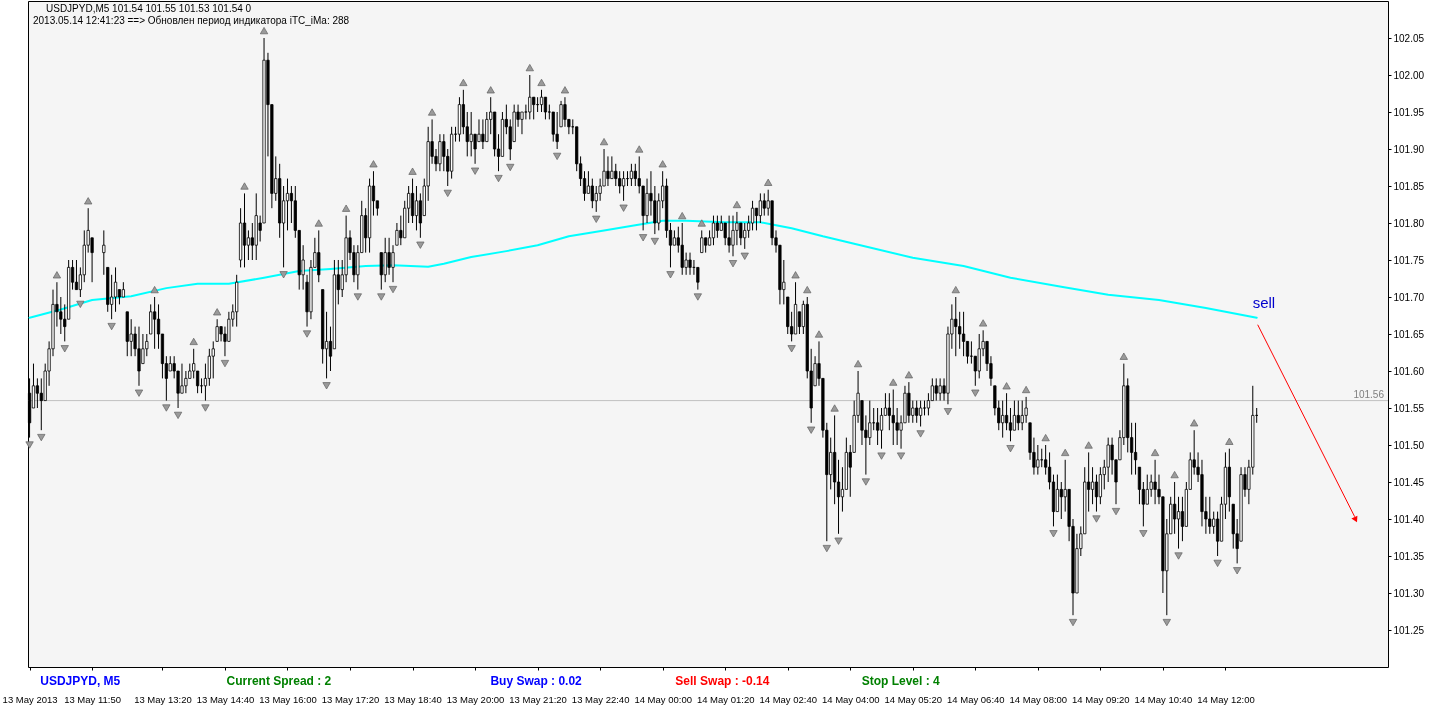 The image size is (1439, 715). I want to click on x-tick-label: 13 May 14:40, so click(225, 699).